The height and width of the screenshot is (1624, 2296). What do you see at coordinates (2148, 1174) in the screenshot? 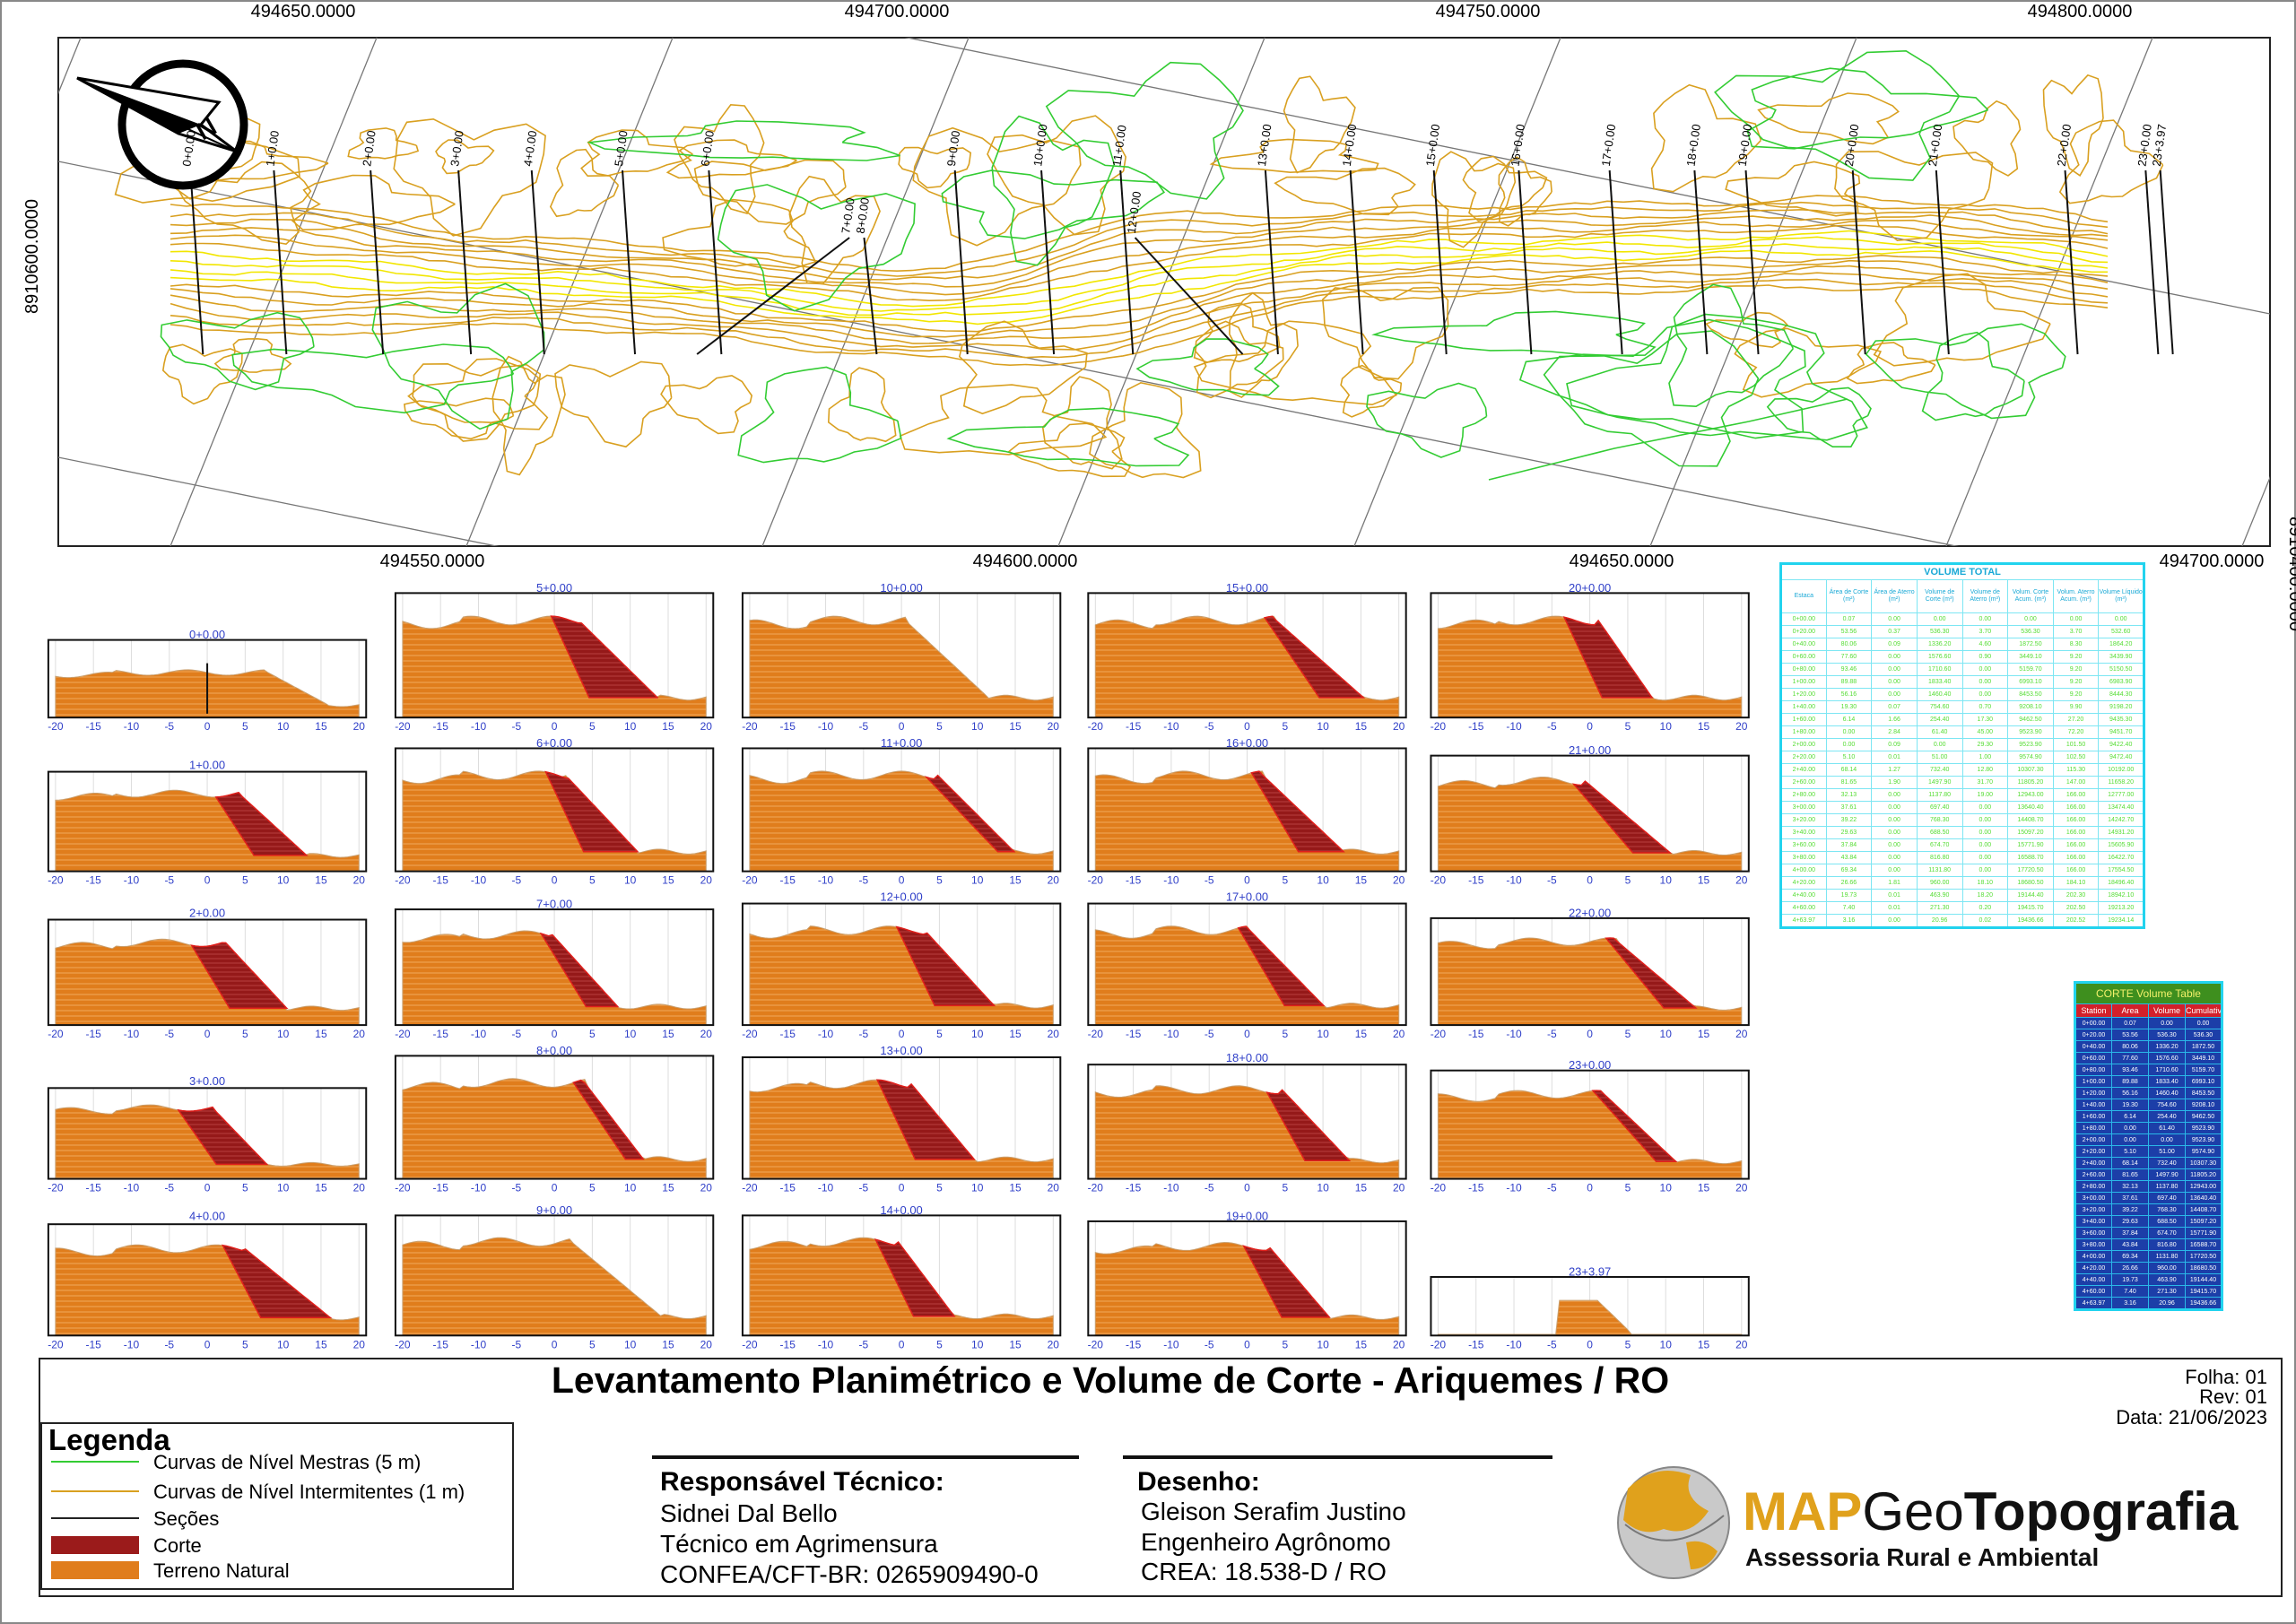
I see `table-row: 2+60.00 81.65 1497.90 11805.20` at bounding box center [2148, 1174].